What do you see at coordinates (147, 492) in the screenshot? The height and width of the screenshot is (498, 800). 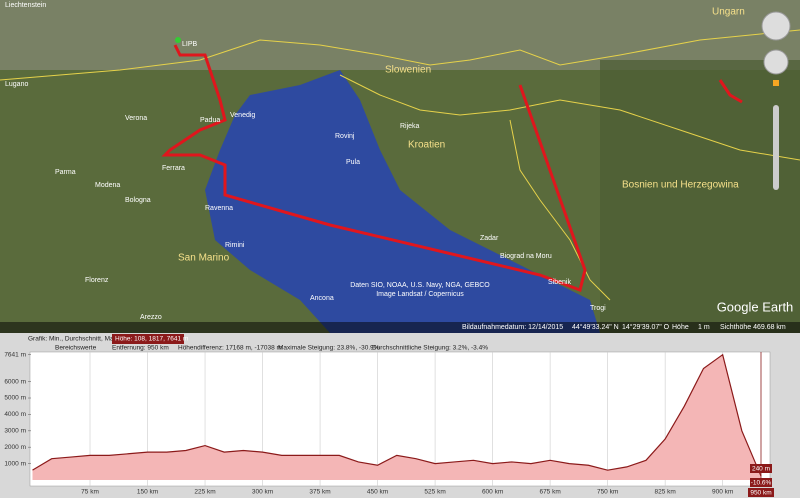 I see `x-tick-label: 150 km` at bounding box center [147, 492].